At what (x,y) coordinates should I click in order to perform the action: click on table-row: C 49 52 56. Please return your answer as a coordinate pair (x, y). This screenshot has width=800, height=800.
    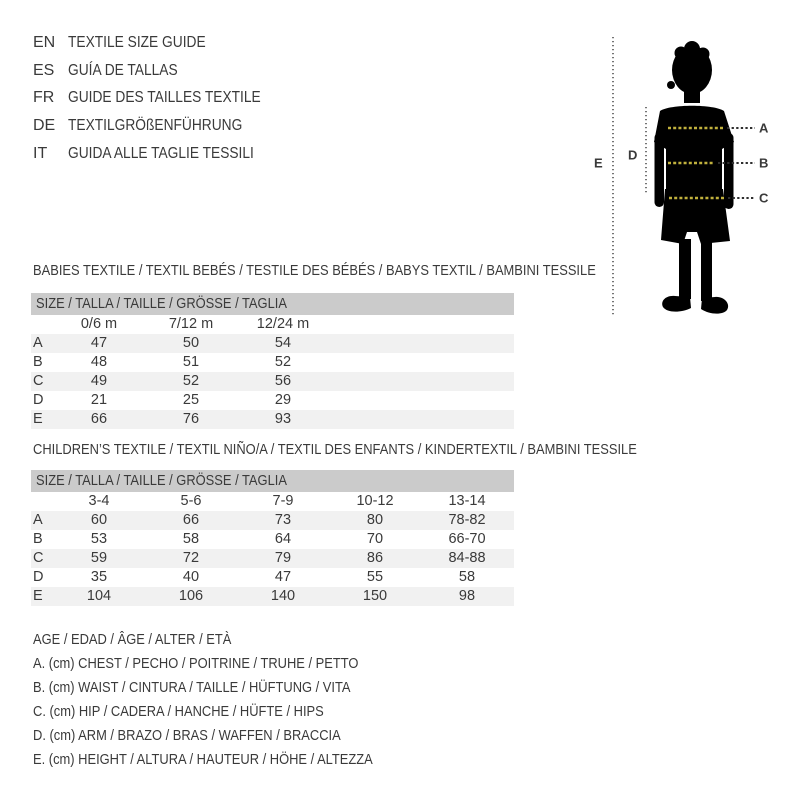
    Looking at the image, I should click on (272, 381).